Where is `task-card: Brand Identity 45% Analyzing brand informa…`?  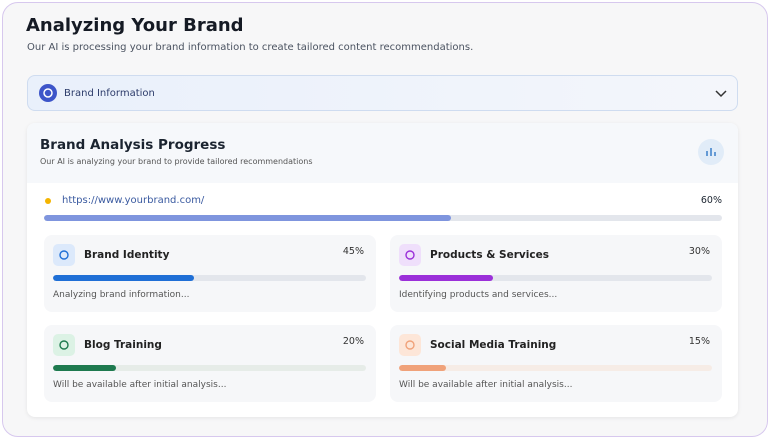 task-card: Brand Identity 45% Analyzing brand informa… is located at coordinates (210, 273).